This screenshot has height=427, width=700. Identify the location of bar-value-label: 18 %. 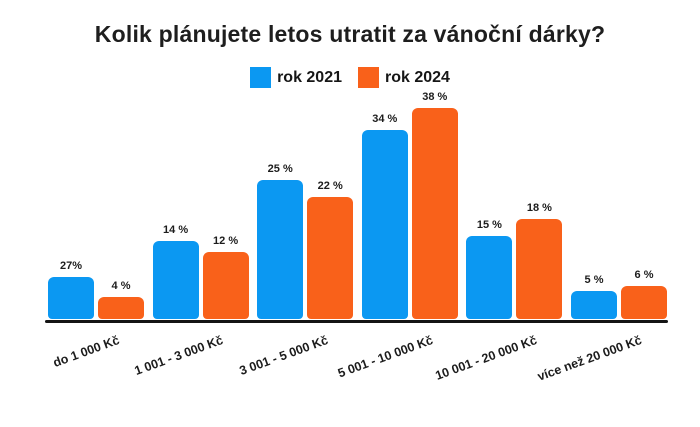
(539, 208).